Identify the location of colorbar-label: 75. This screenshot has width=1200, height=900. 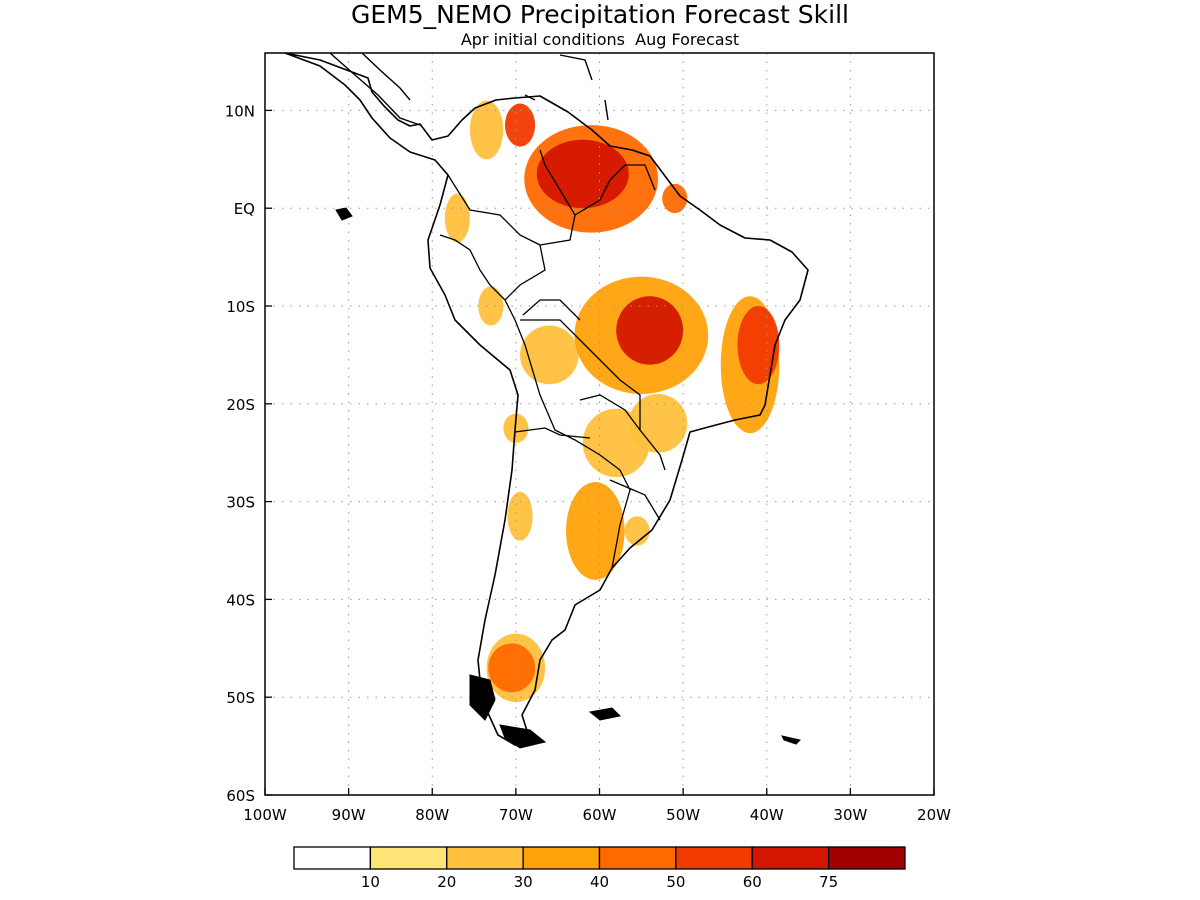
(828, 882).